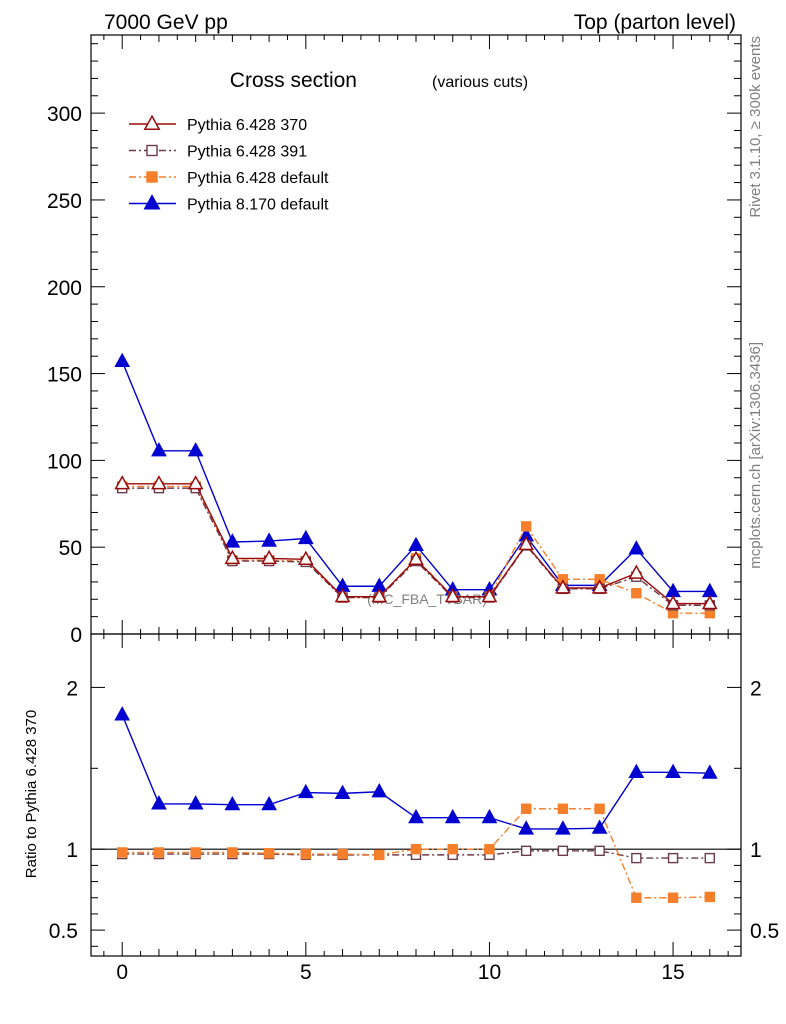  What do you see at coordinates (247, 125) in the screenshot?
I see `legend-label: Pythia 6.428 370` at bounding box center [247, 125].